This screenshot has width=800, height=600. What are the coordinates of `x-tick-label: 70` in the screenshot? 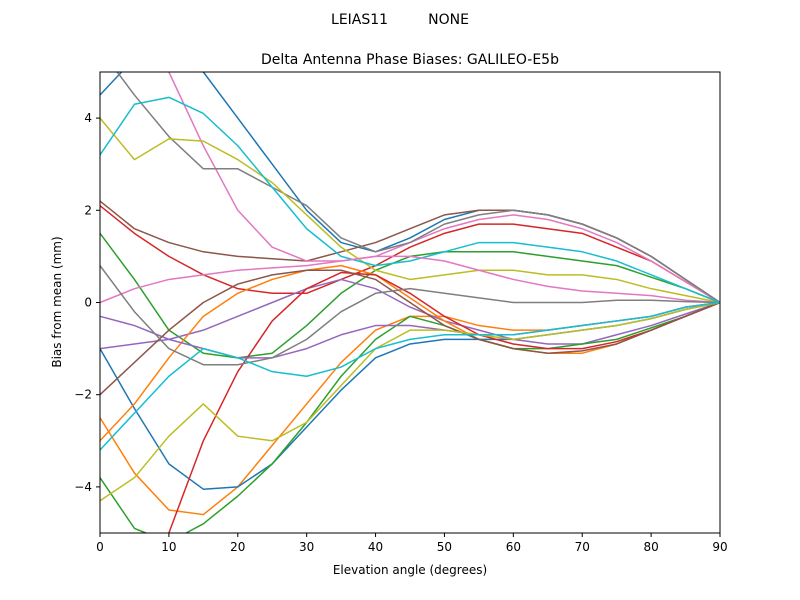 It's located at (582, 547).